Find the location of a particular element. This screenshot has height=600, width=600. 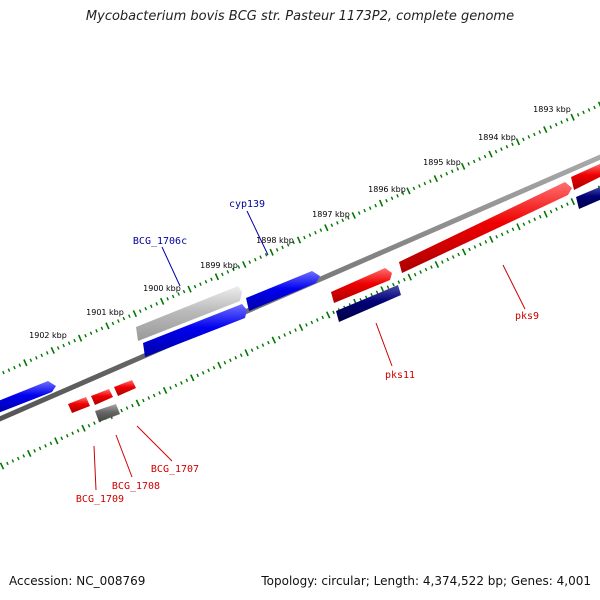

scale-label: 1894 kbp is located at coordinates (497, 137).